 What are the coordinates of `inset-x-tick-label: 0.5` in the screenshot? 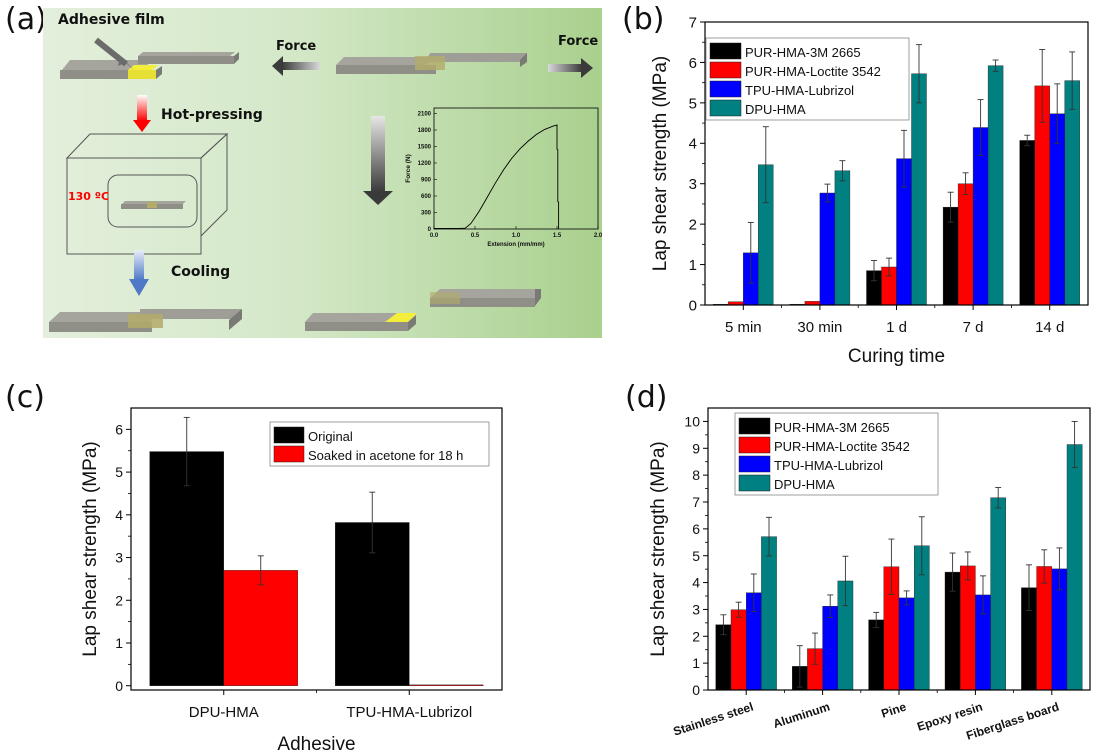 It's located at (475, 236).